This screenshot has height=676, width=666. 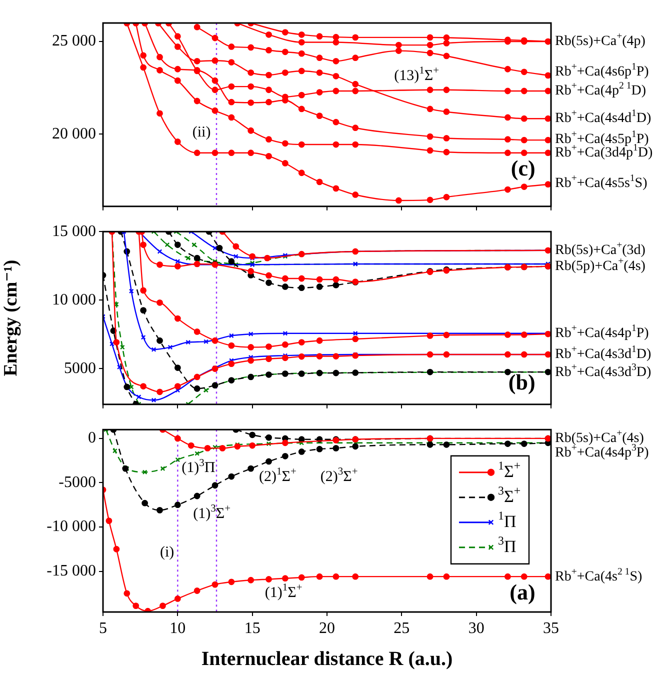 I want to click on y-tick-label: -15 000, so click(x=71, y=571).